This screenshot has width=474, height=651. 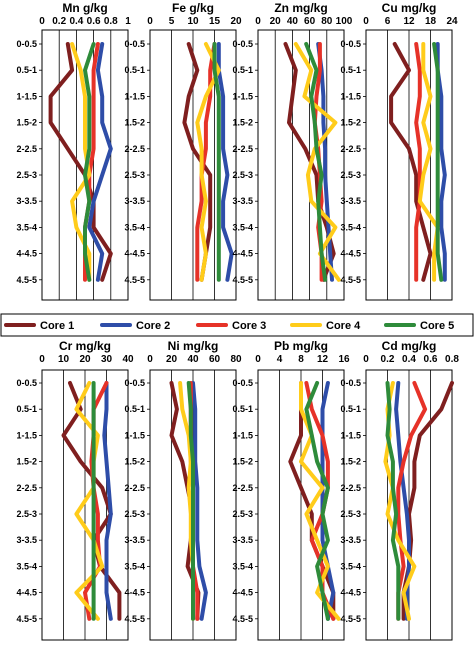 I want to click on panel-title: Cd mg/kg, so click(x=409, y=346).